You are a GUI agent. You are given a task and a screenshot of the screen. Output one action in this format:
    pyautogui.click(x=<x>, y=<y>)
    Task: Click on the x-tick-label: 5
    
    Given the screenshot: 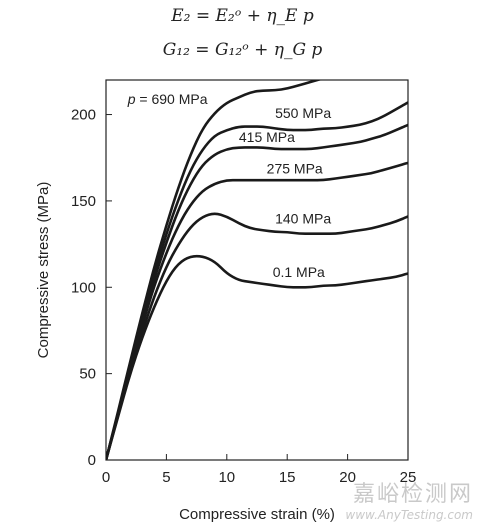 What is the action you would take?
    pyautogui.click(x=166, y=477)
    